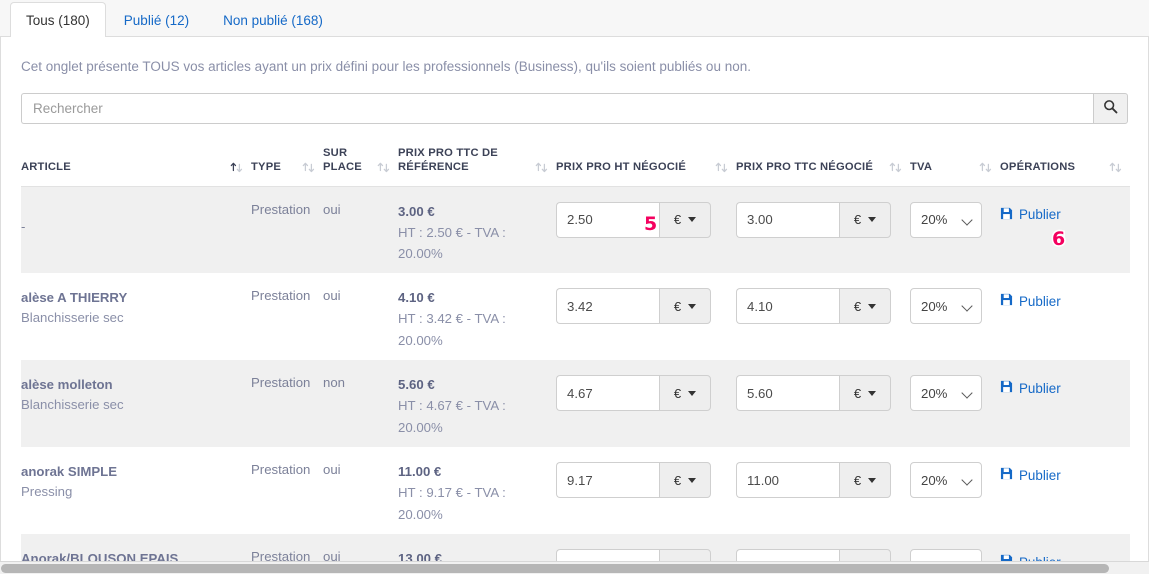  I want to click on horizontal-scrollbar, so click(574, 567).